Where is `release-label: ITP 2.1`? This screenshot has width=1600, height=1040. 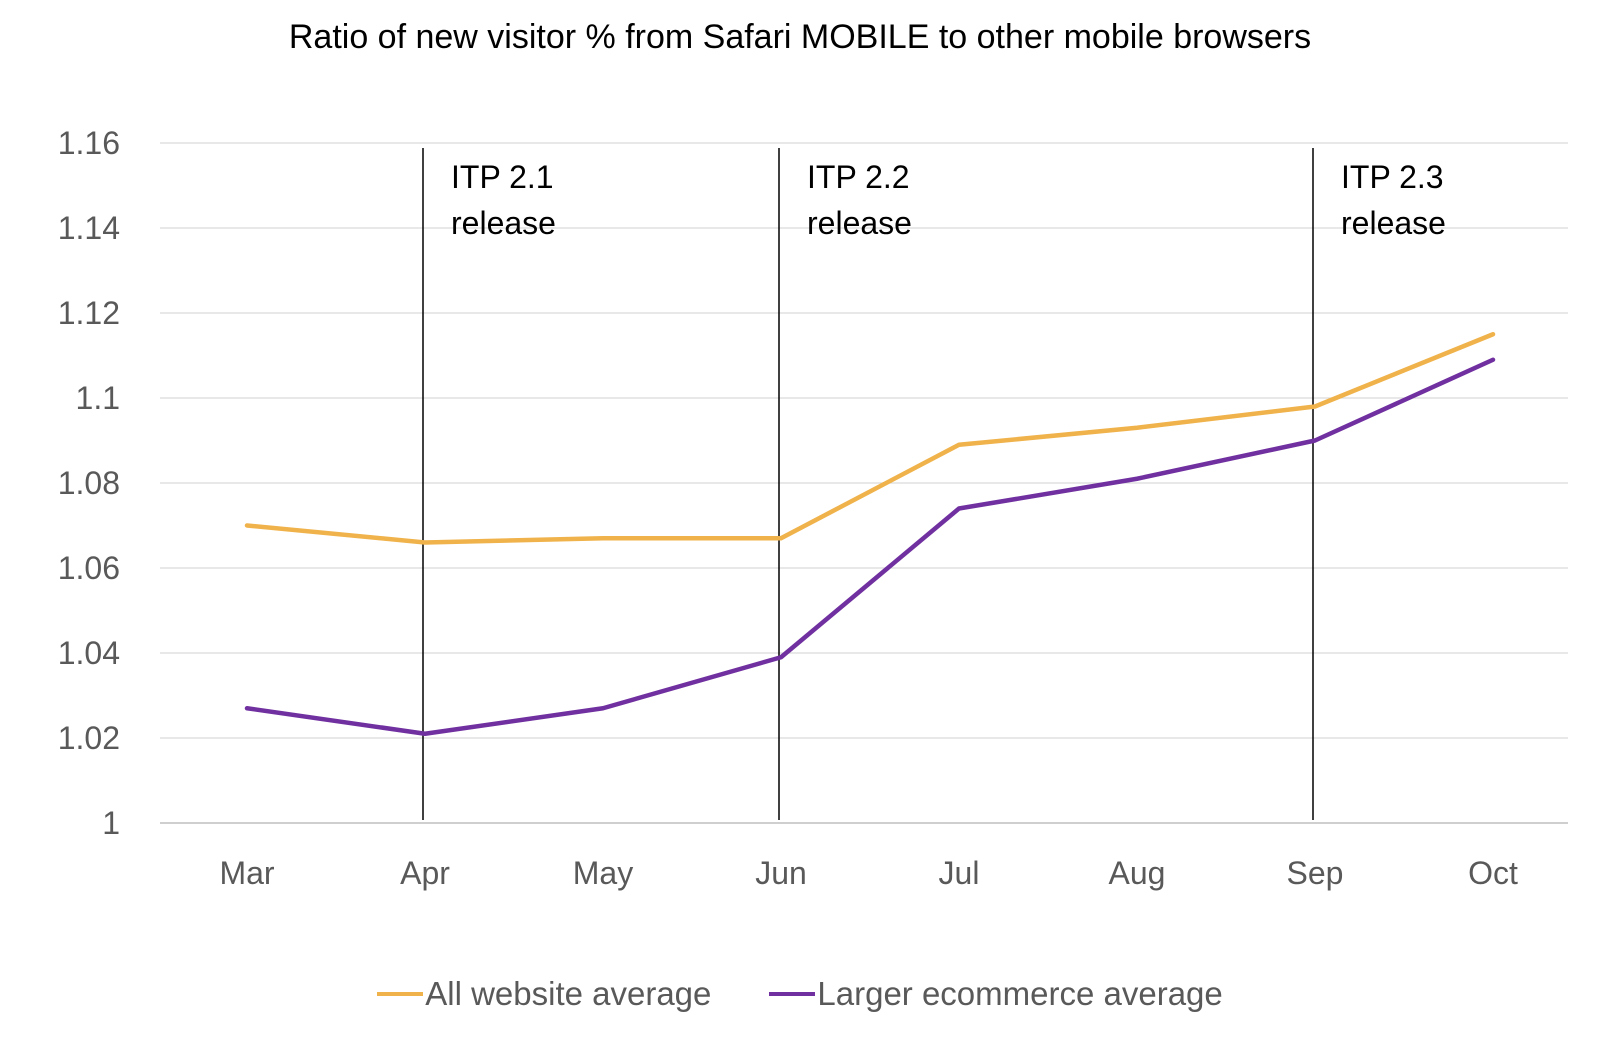
release-label: ITP 2.1 is located at coordinates (502, 177).